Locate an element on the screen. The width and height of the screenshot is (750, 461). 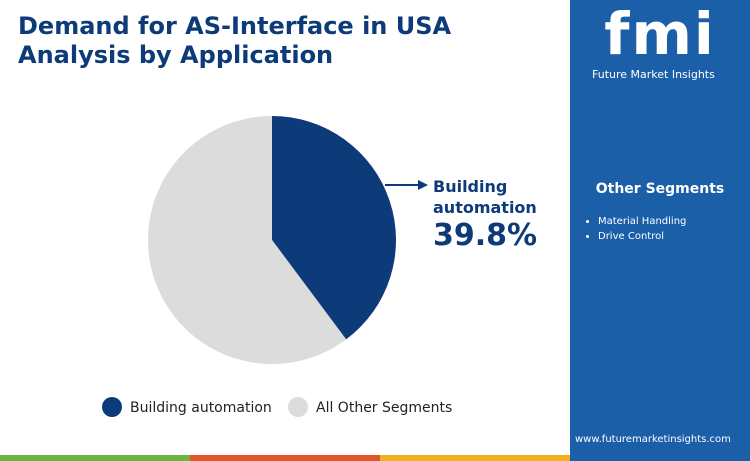
segment-item: Drive Control is located at coordinates (642, 236).